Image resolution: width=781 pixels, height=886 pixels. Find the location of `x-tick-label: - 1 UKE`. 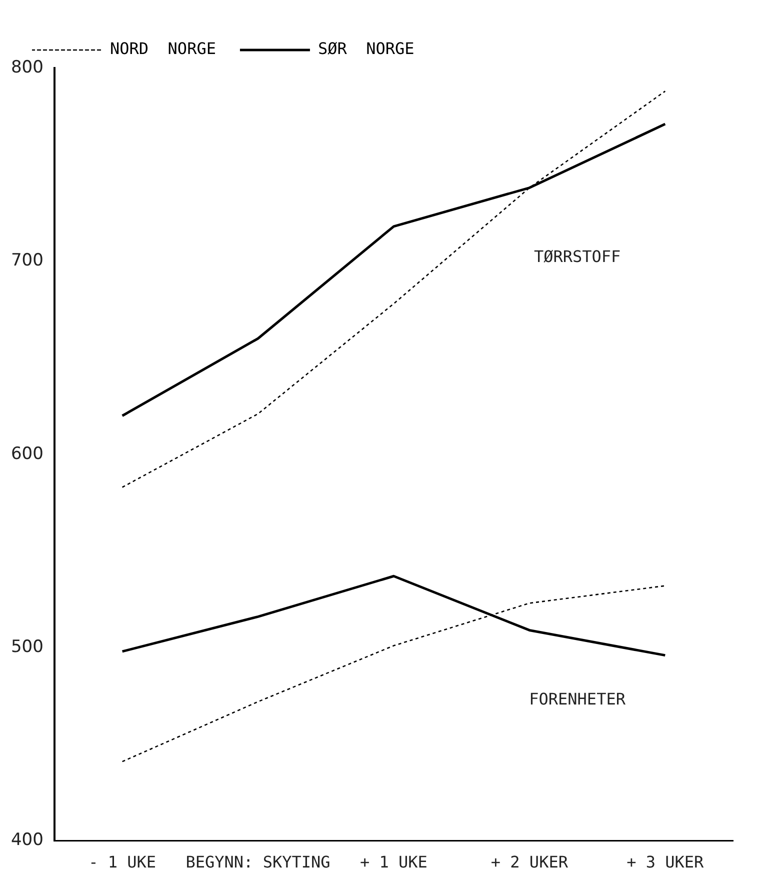

x-tick-label: - 1 UKE is located at coordinates (122, 862).